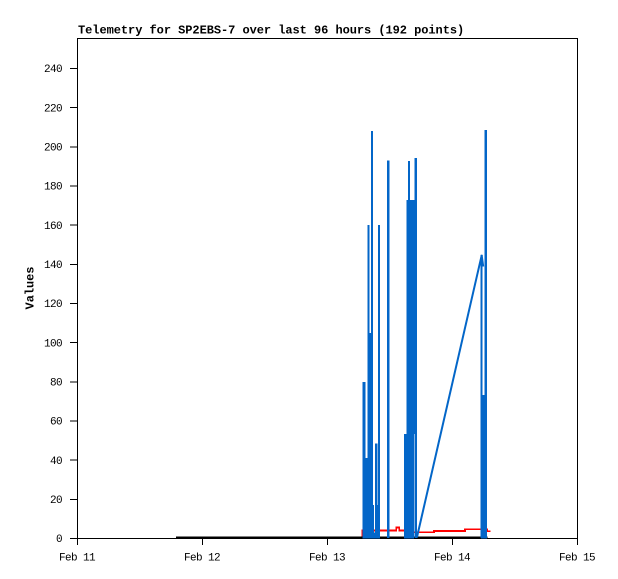  I want to click on svg-text: 80, so click(56, 384).